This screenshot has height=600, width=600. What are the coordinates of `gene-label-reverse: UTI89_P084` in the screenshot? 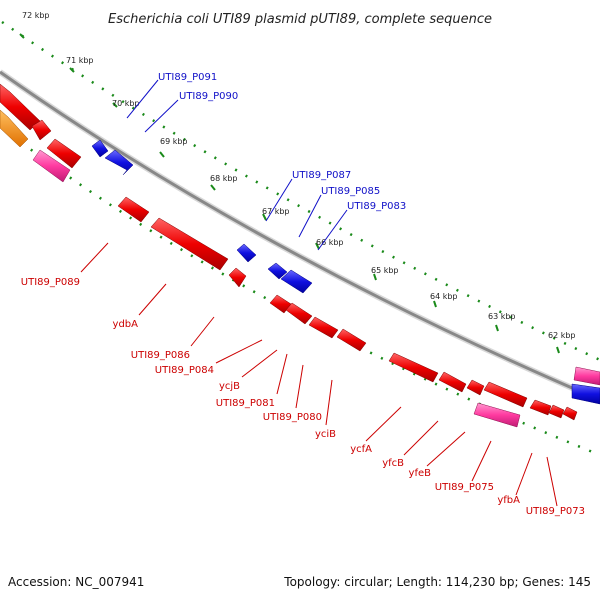 It's located at (184, 370).